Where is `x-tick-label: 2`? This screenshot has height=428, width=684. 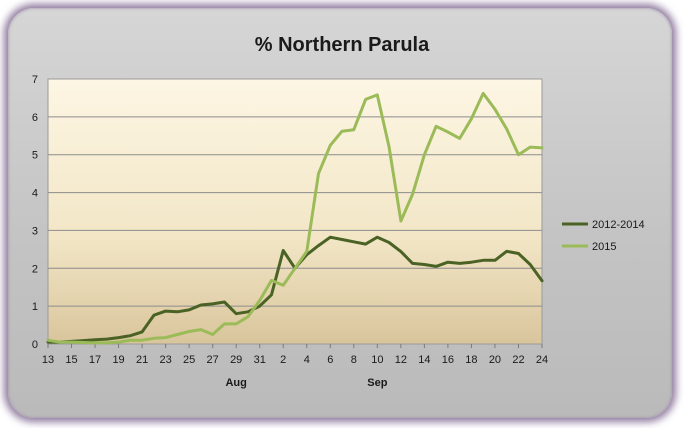 x-tick-label: 2 is located at coordinates (283, 360).